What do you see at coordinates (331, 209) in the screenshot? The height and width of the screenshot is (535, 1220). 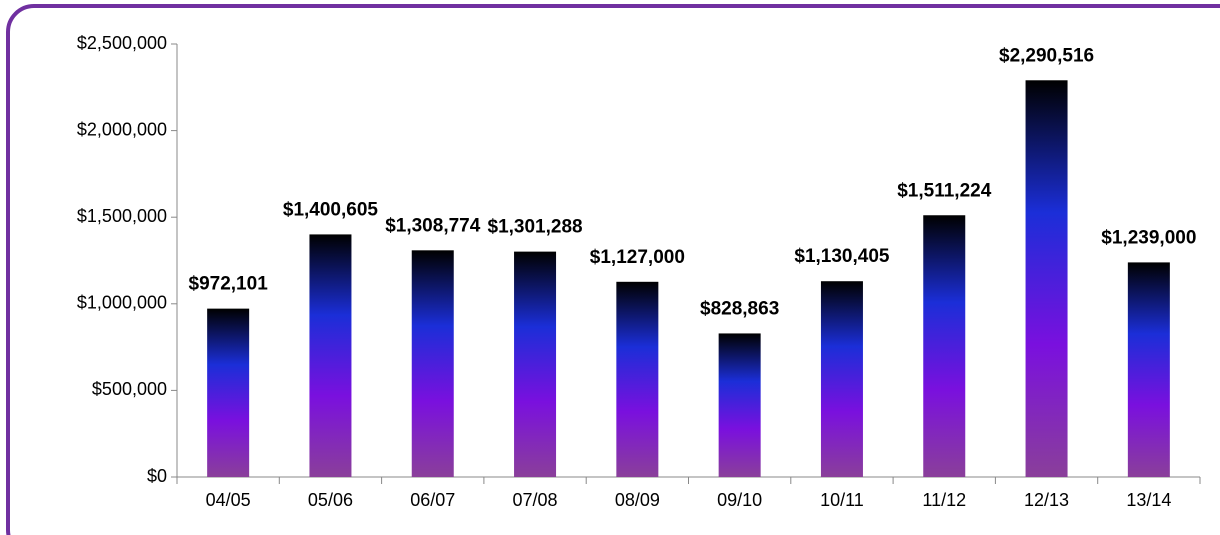 I see `value-label: $1,400,605` at bounding box center [331, 209].